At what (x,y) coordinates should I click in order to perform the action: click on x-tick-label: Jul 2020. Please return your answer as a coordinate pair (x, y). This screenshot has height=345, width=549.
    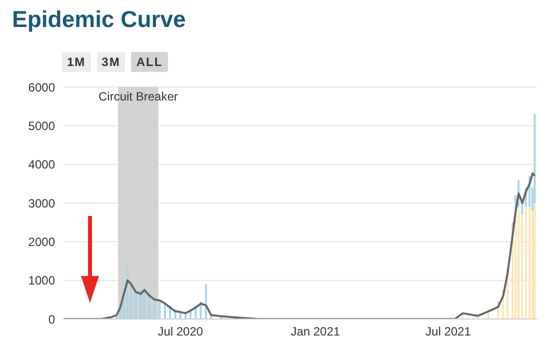
    Looking at the image, I should click on (181, 331).